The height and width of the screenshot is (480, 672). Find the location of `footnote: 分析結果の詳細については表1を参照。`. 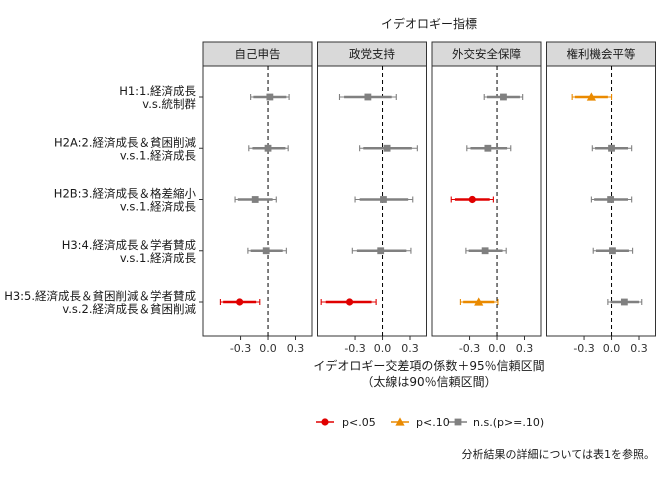

footnote: 分析結果の詳細については表1を参照。 is located at coordinates (558, 454).